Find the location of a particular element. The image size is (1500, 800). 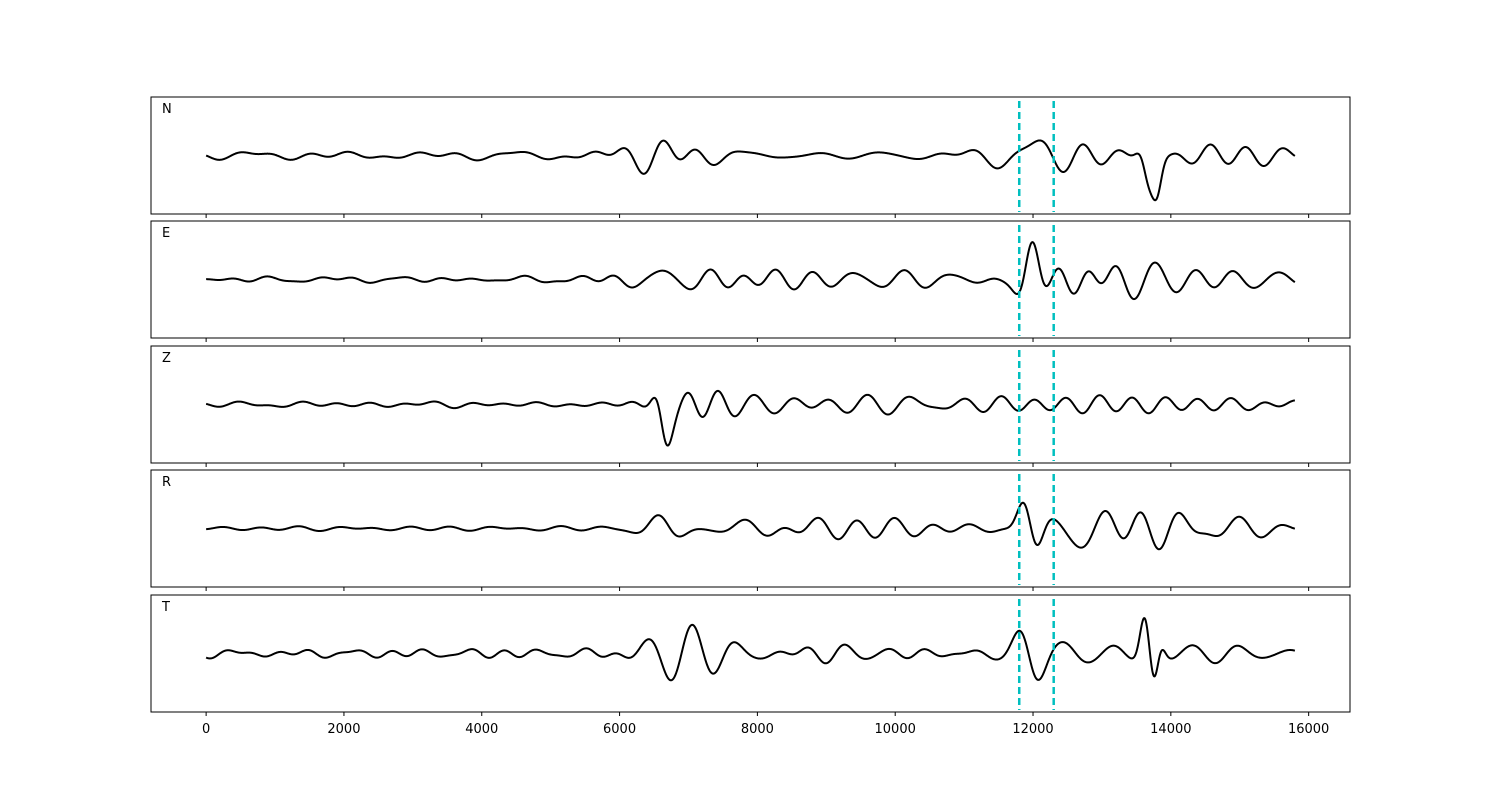

x-tick-label: 14000 is located at coordinates (1170, 729).